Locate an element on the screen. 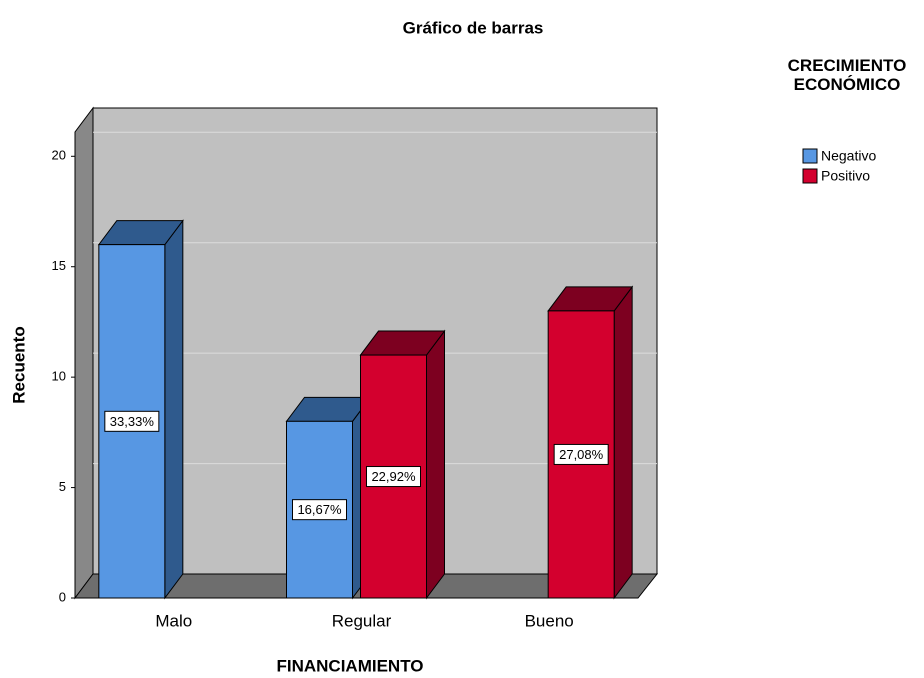 The width and height of the screenshot is (924, 678). legend-label: Positivo is located at coordinates (845, 176).